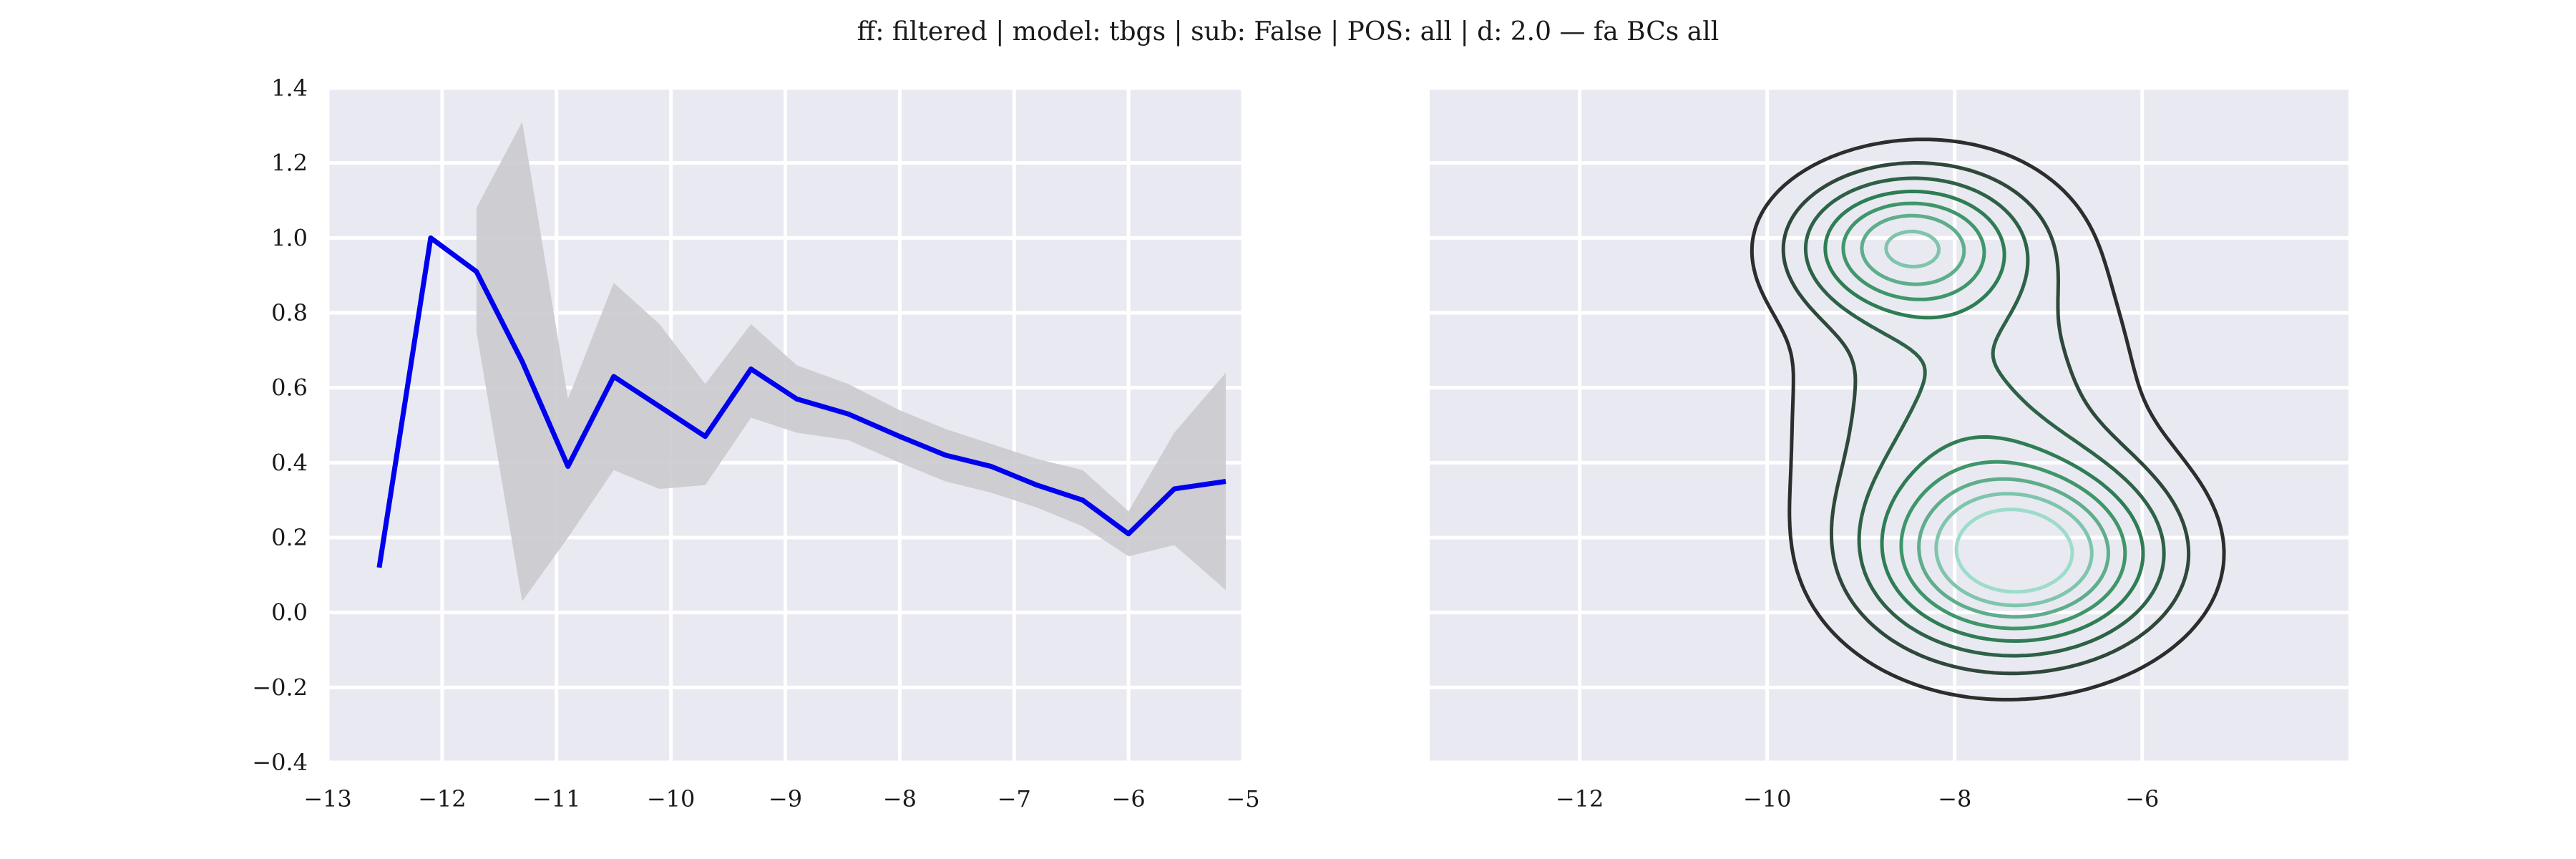  What do you see at coordinates (1857, 798) in the screenshot?
I see `right-x-tick-labels: −12 −10 −8 −6` at bounding box center [1857, 798].